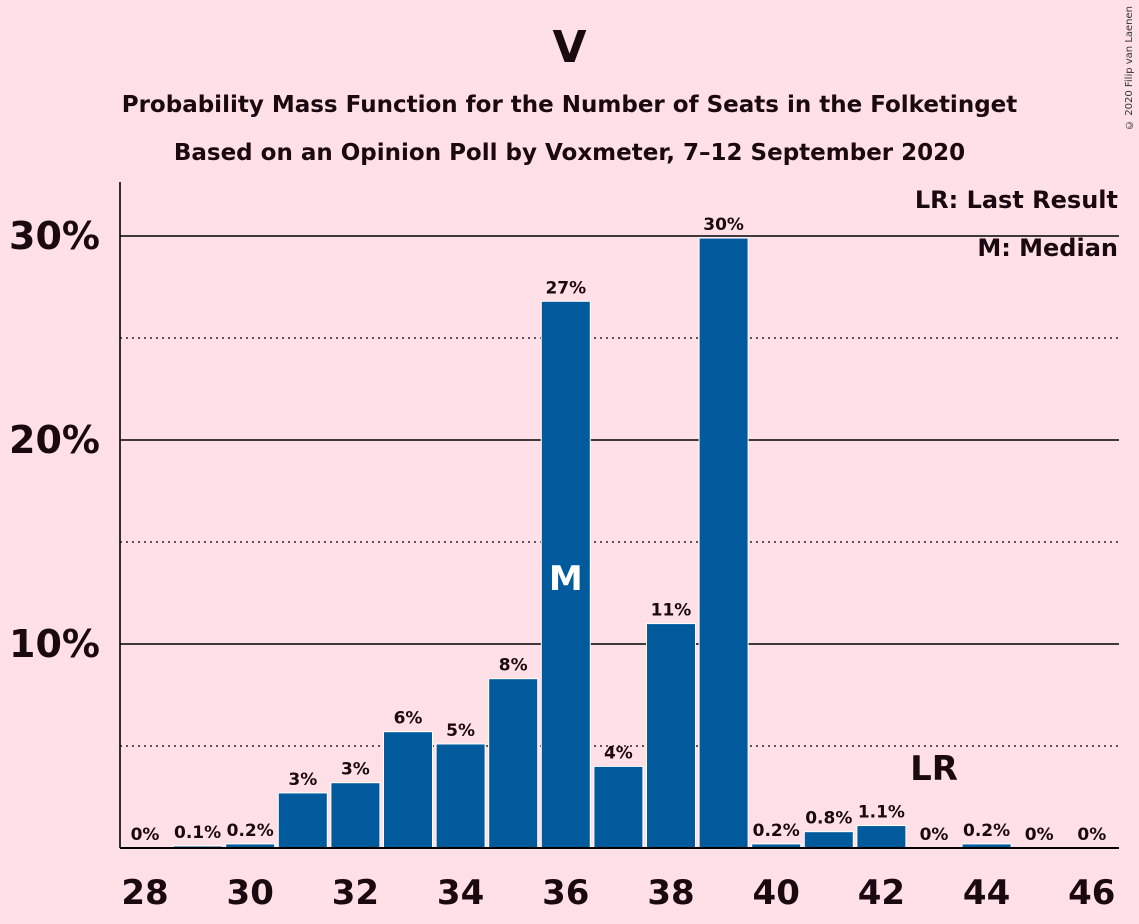 The image size is (1139, 924). What do you see at coordinates (197, 833) in the screenshot?
I see `bar-label: 0.1%` at bounding box center [197, 833].